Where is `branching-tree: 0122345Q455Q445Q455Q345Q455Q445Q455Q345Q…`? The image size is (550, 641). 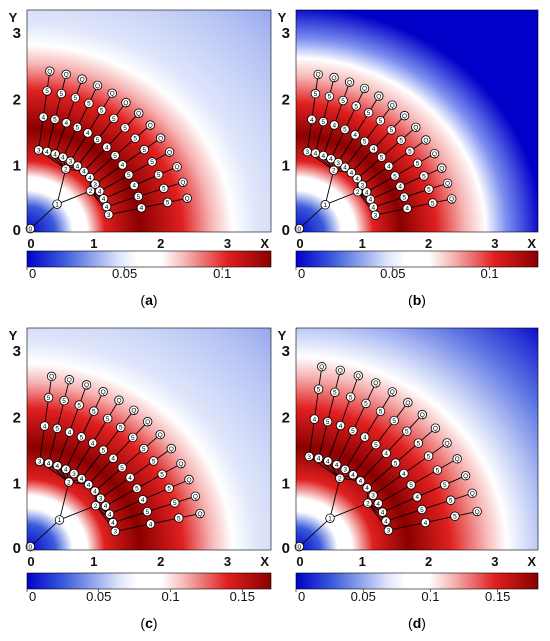 branching-tree: 0122345Q455Q445Q455Q345Q455Q445Q455Q345Q… is located at coordinates (115, 461).